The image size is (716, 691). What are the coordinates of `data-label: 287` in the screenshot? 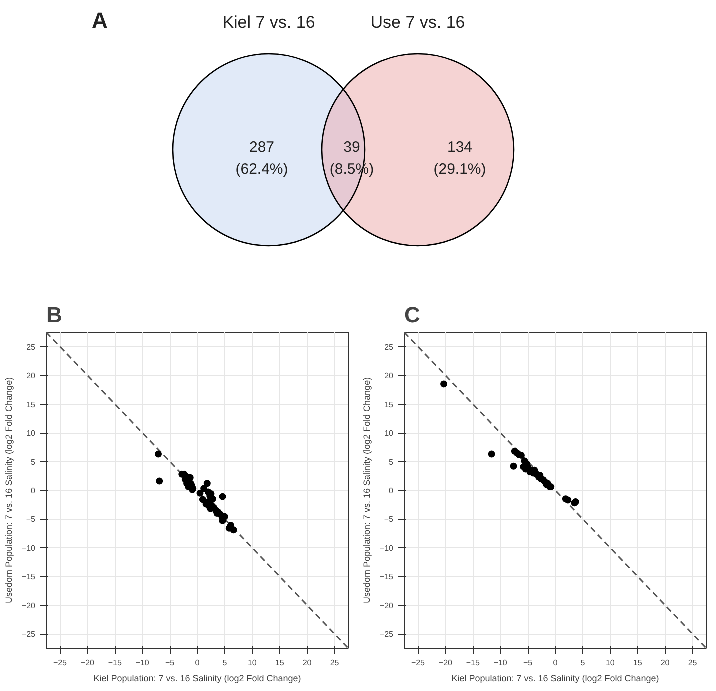 It's located at (262, 147).